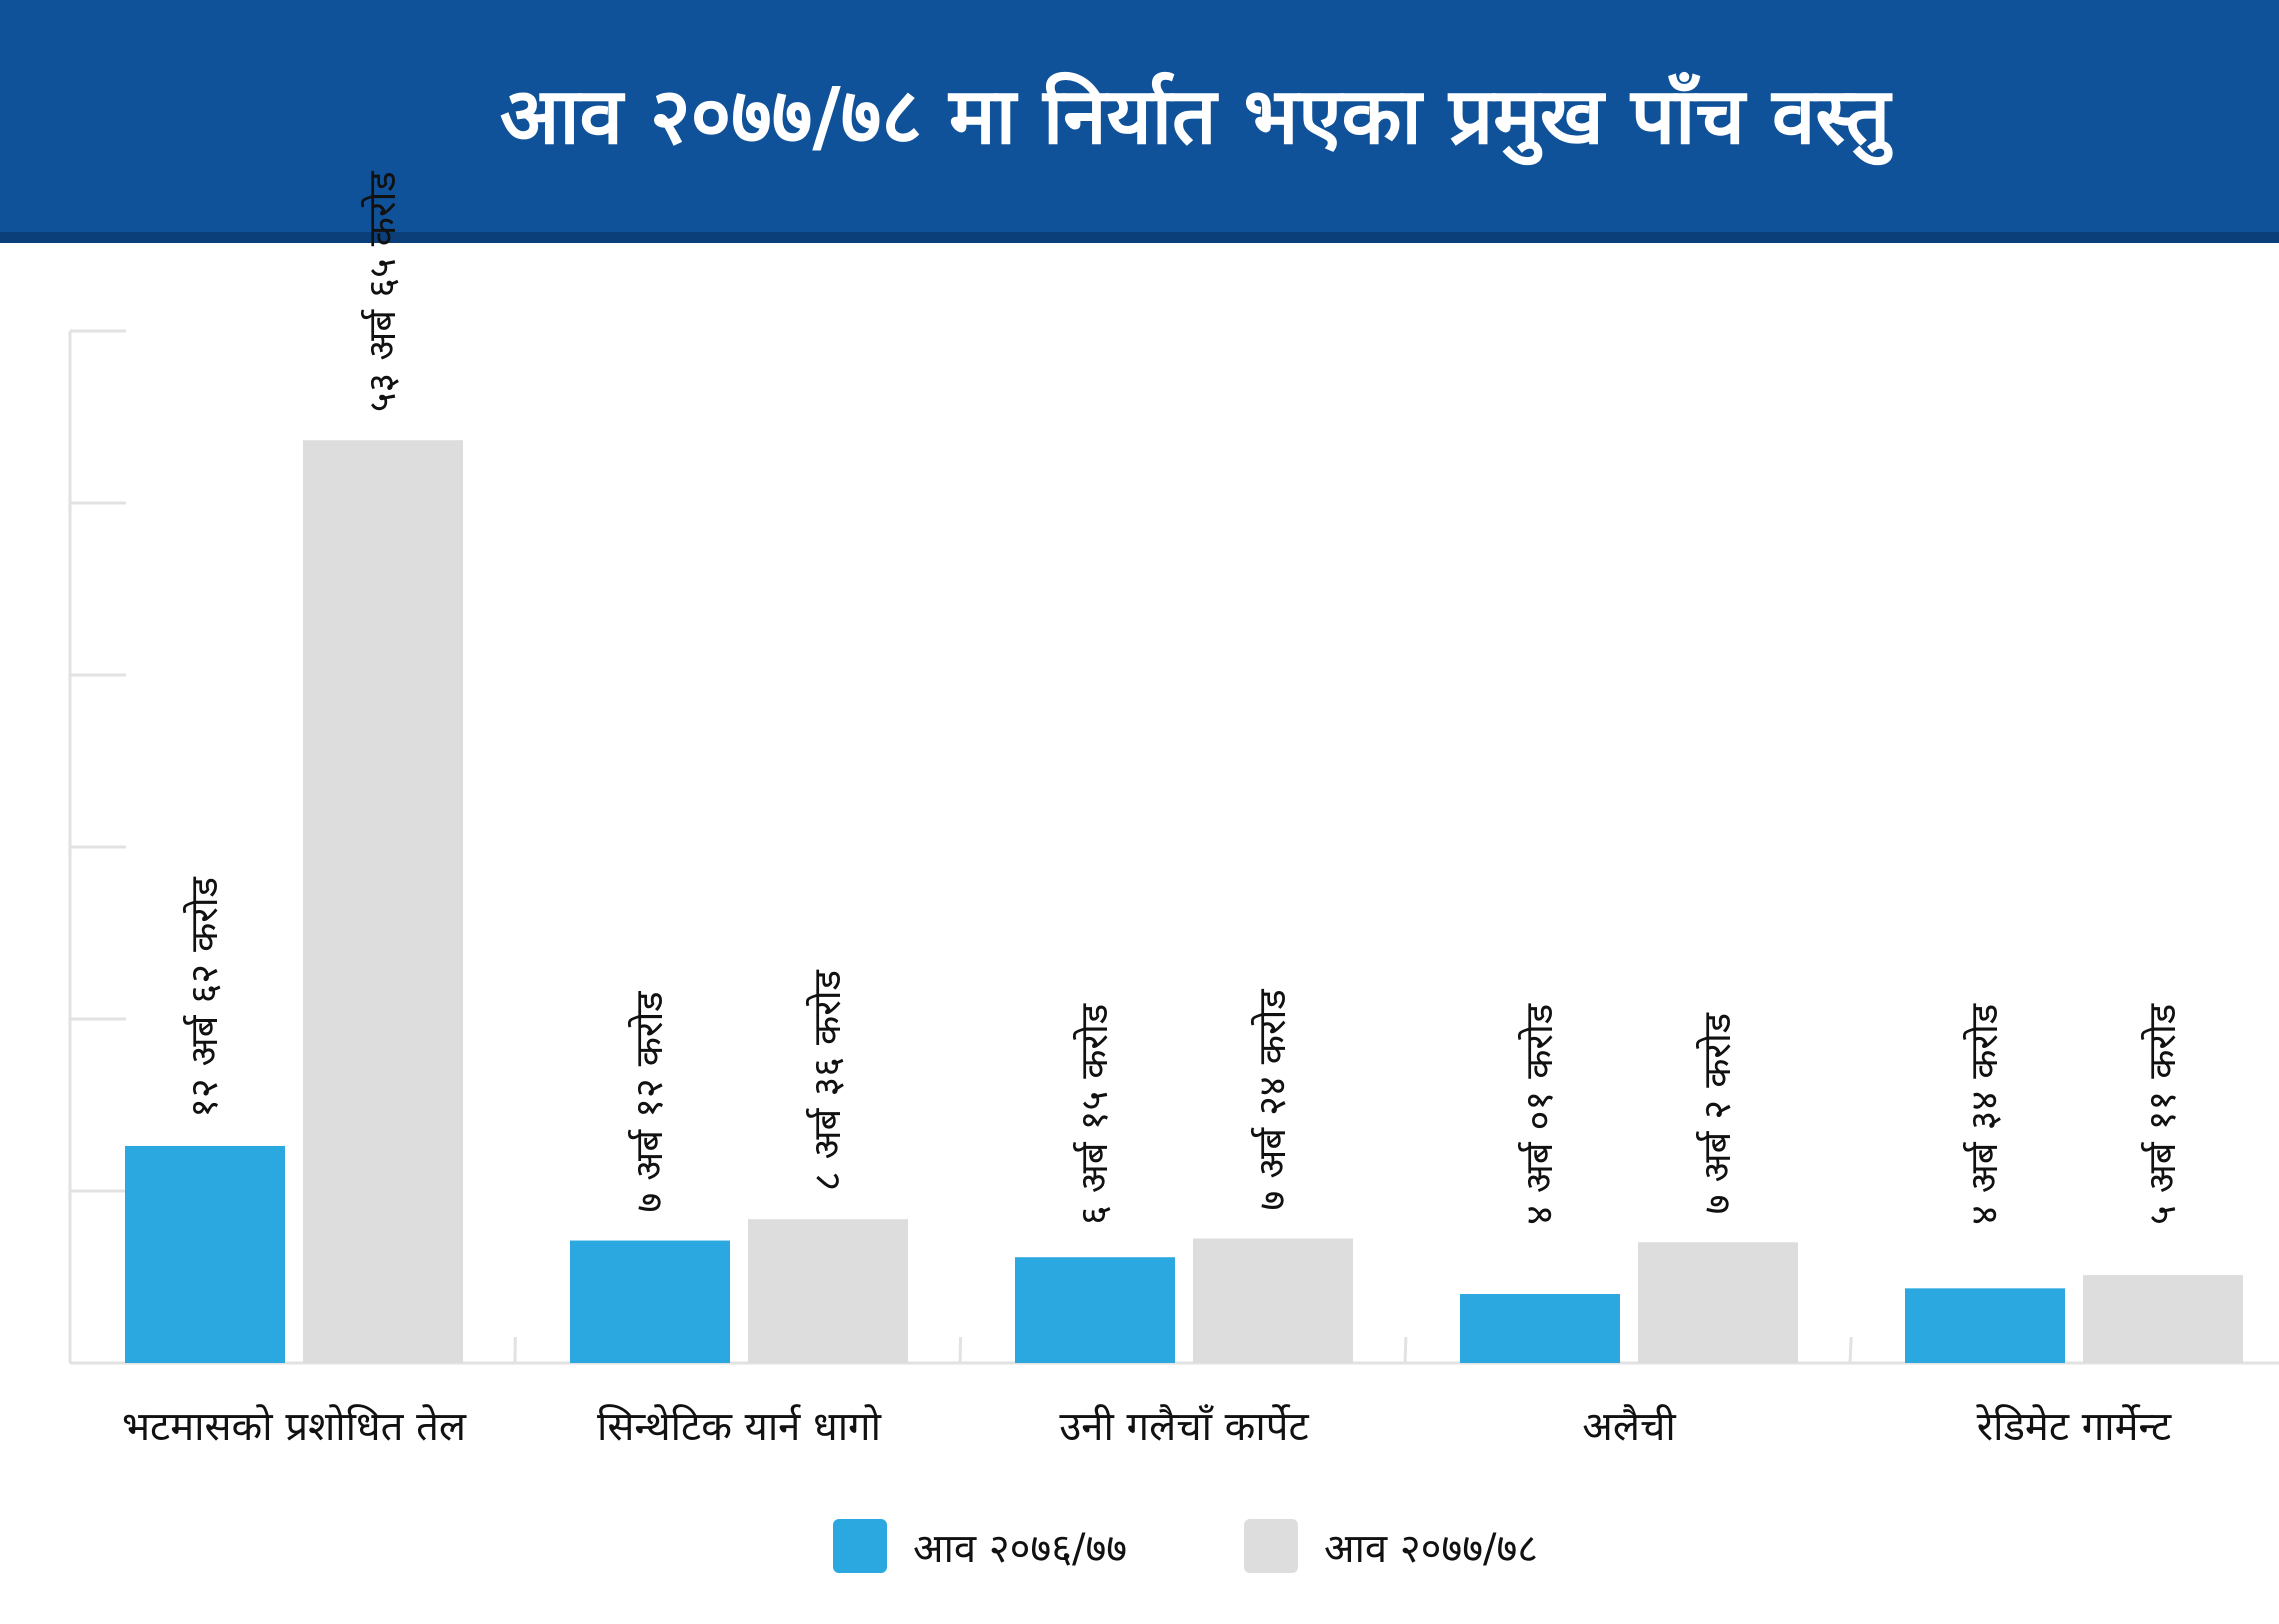 The width and height of the screenshot is (2279, 1624). Describe the element at coordinates (827, 1080) in the screenshot. I see `data-label: ८ अर्ब ३६ करोड` at that location.